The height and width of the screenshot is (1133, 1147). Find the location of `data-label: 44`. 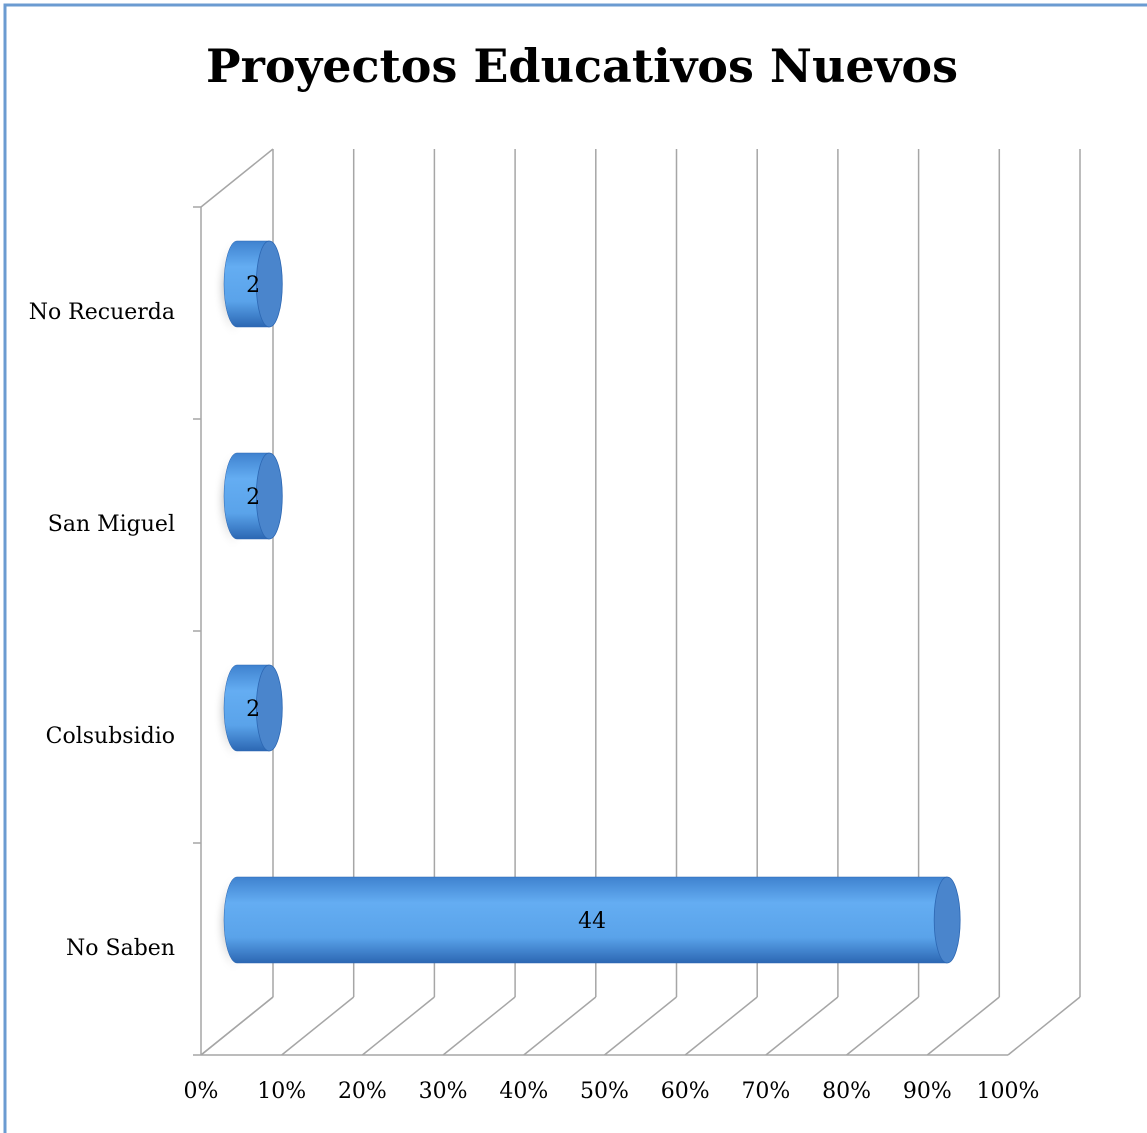

data-label: 44 is located at coordinates (592, 921).